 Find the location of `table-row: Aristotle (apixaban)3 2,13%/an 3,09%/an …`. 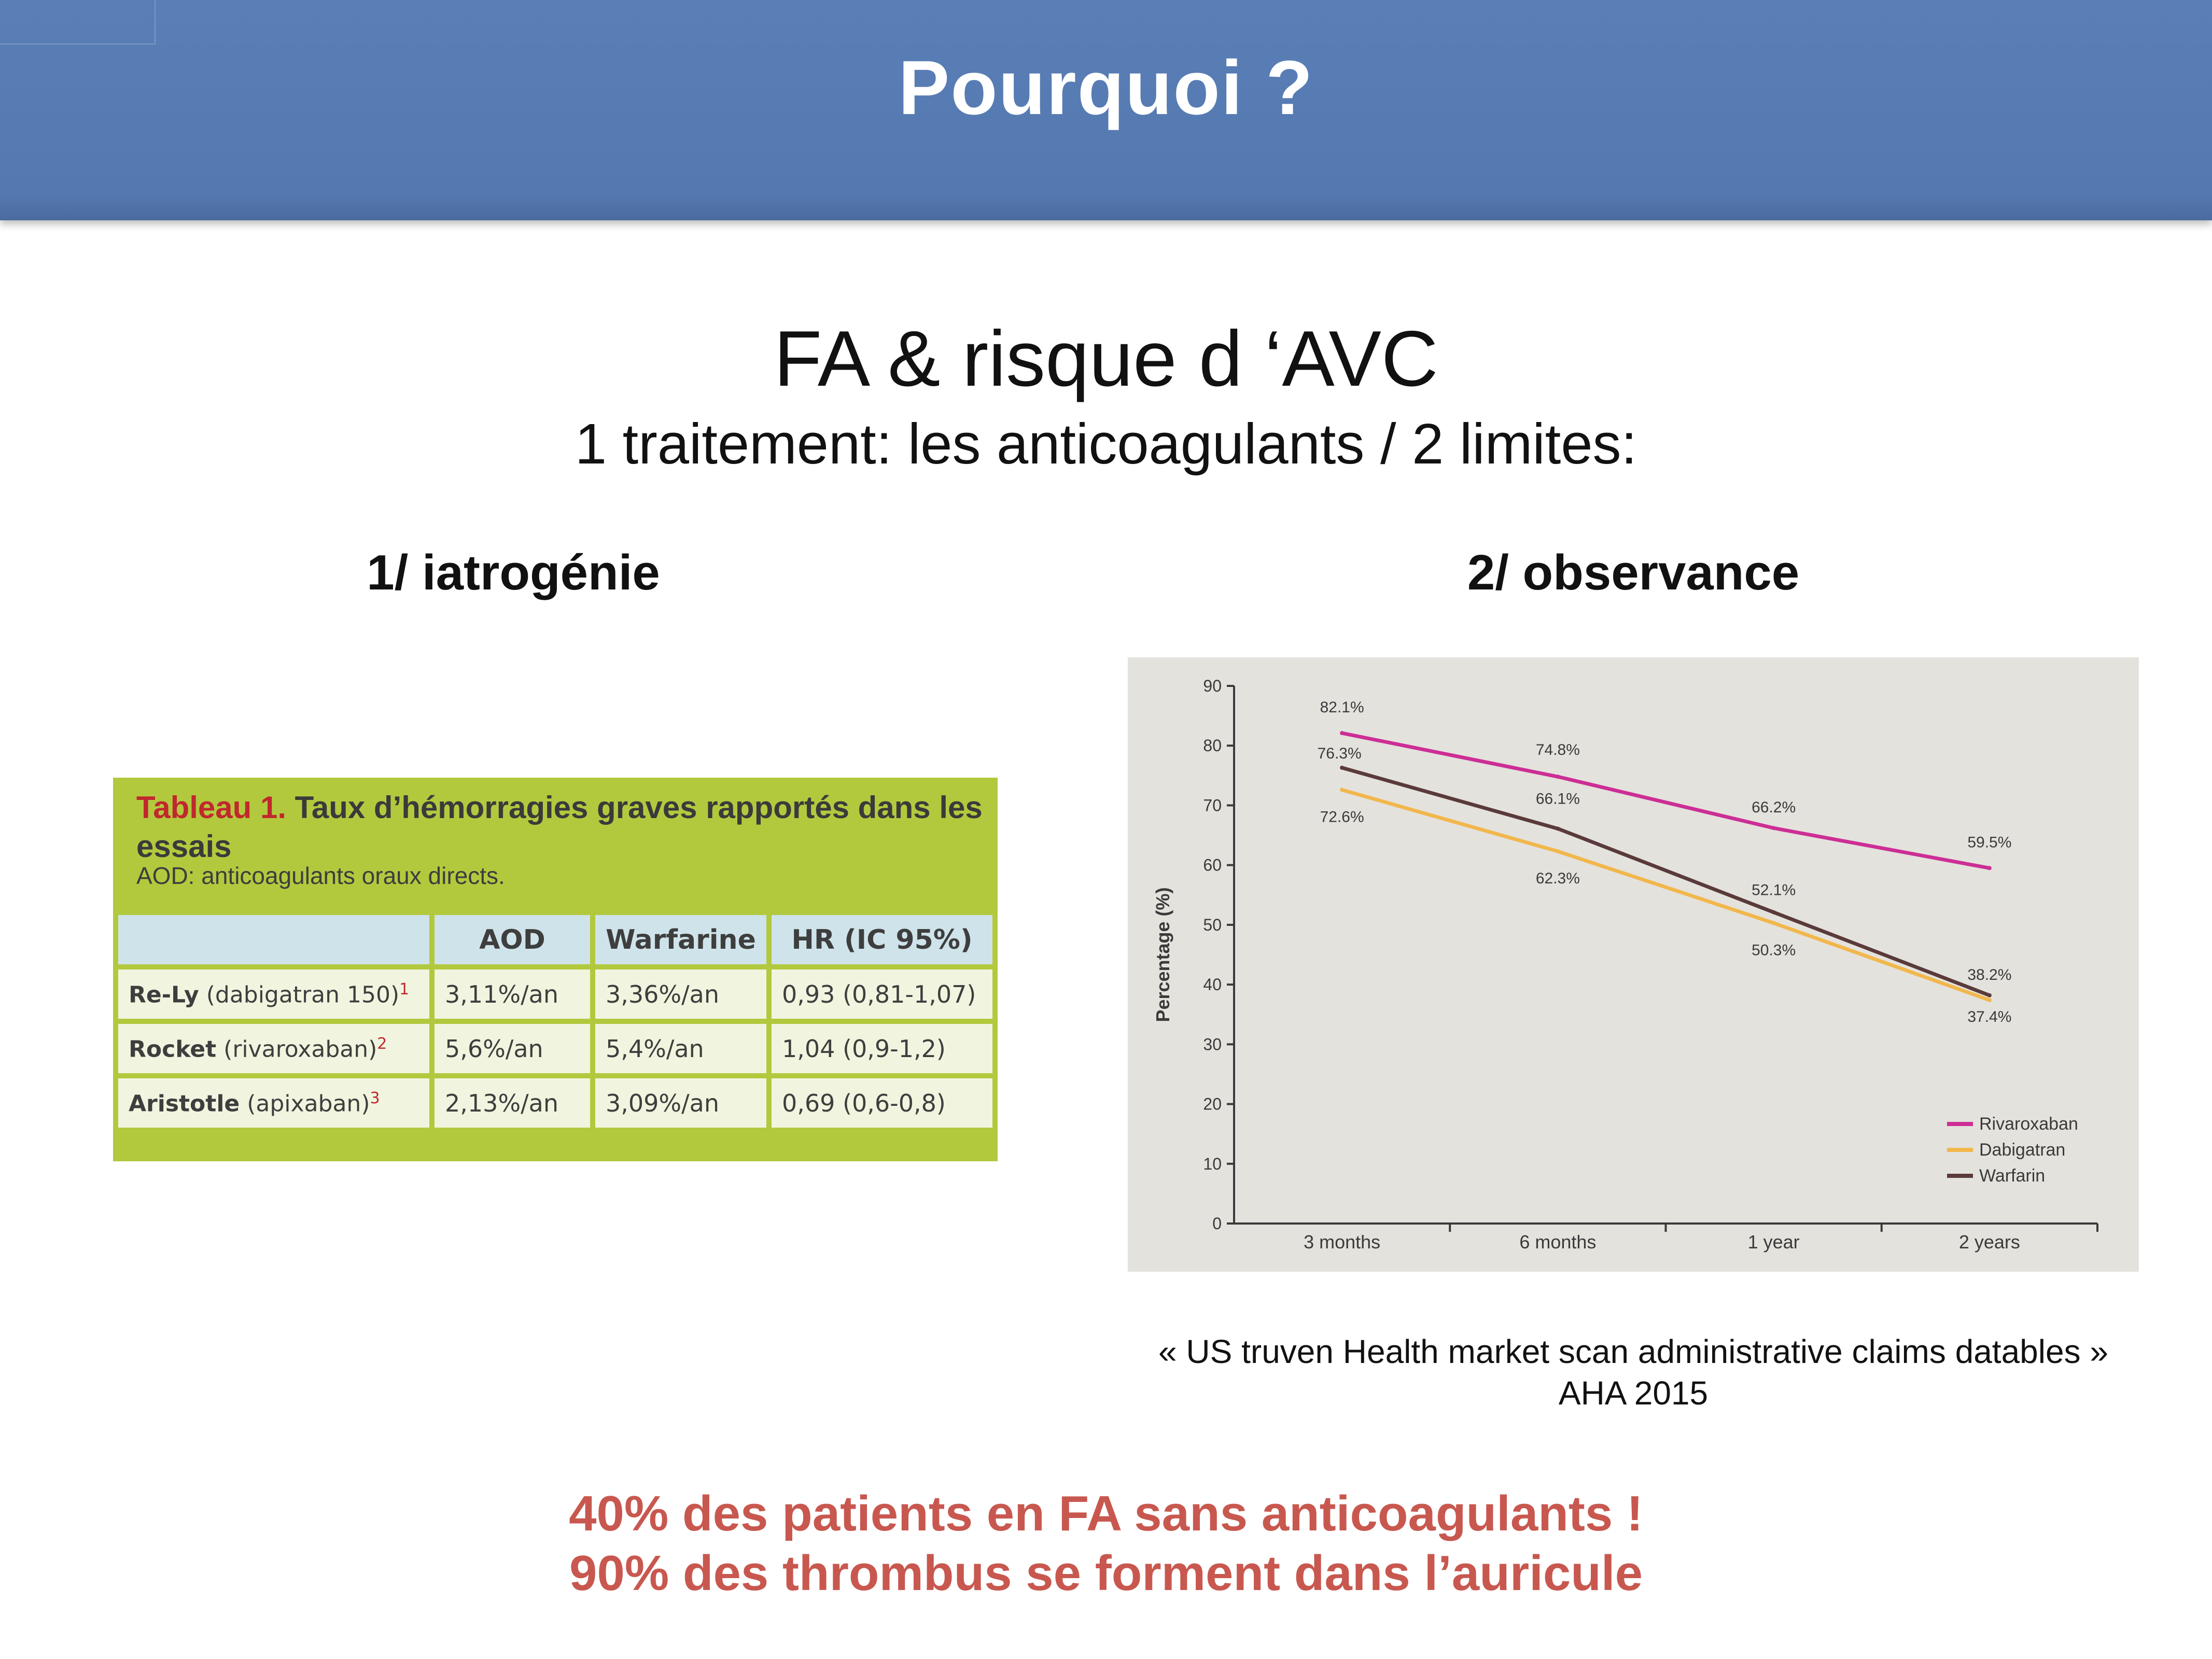

table-row: Aristotle (apixaban)3 2,13%/an 3,09%/an … is located at coordinates (555, 1103).